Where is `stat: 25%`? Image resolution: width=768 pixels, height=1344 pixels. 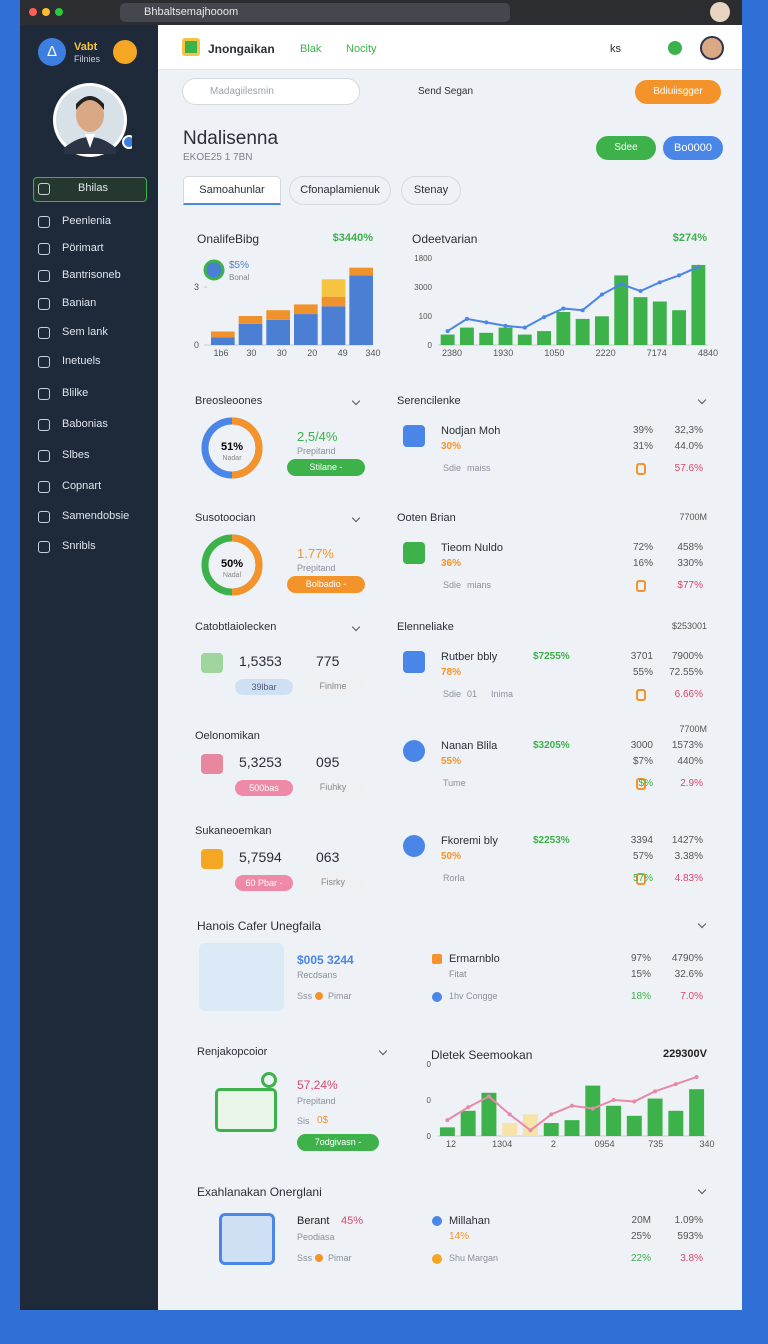 stat: 25% is located at coordinates (640, 1236).